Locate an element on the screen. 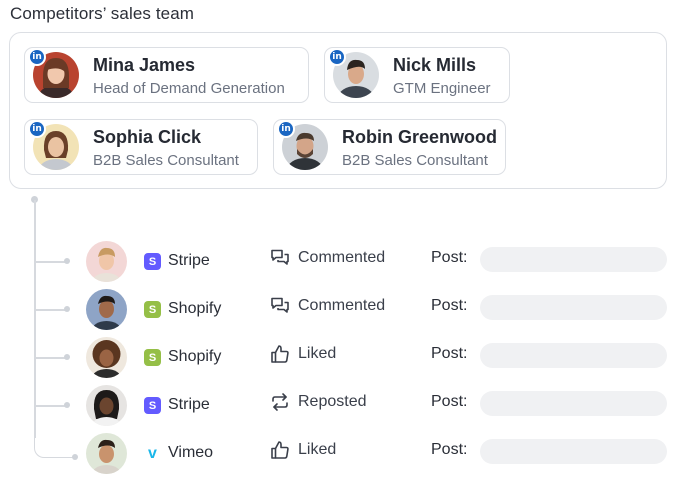  team-card-robin-greenwood: in Robin Greenwood B2B Sales Consultant is located at coordinates (389, 147).